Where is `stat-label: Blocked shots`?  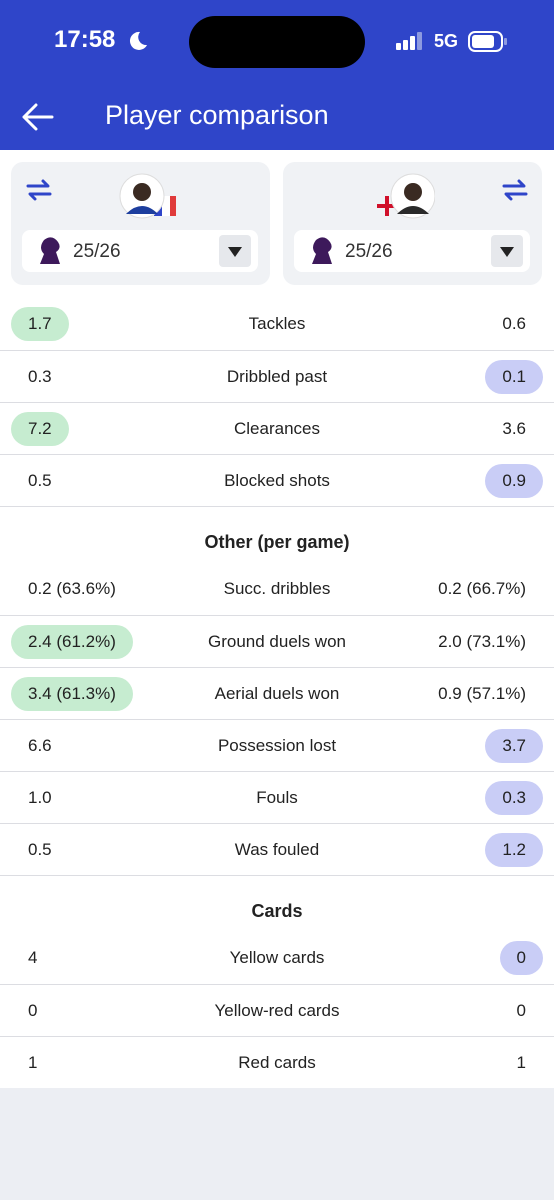
stat-label: Blocked shots is located at coordinates (277, 480).